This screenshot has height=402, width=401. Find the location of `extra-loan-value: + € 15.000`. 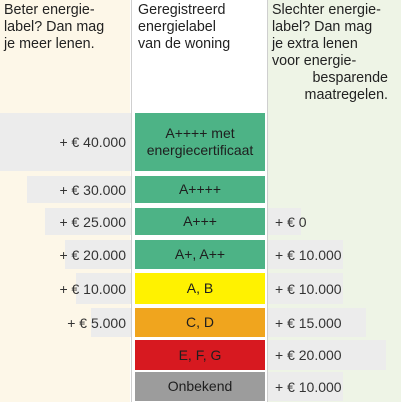

extra-loan-value: + € 15.000 is located at coordinates (308, 323).